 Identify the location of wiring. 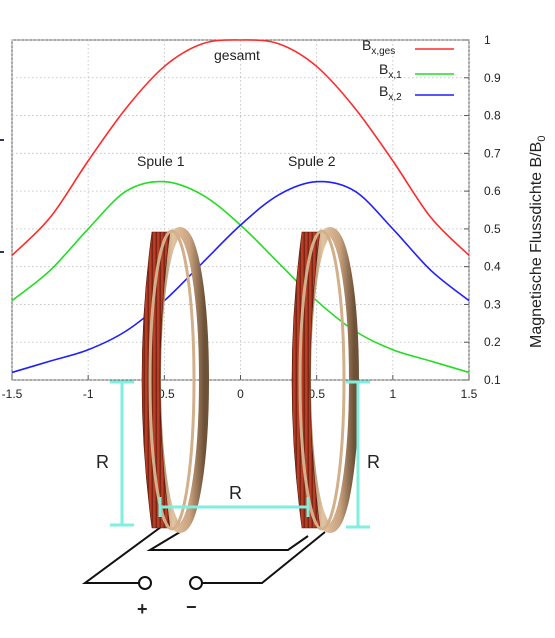
(203, 553).